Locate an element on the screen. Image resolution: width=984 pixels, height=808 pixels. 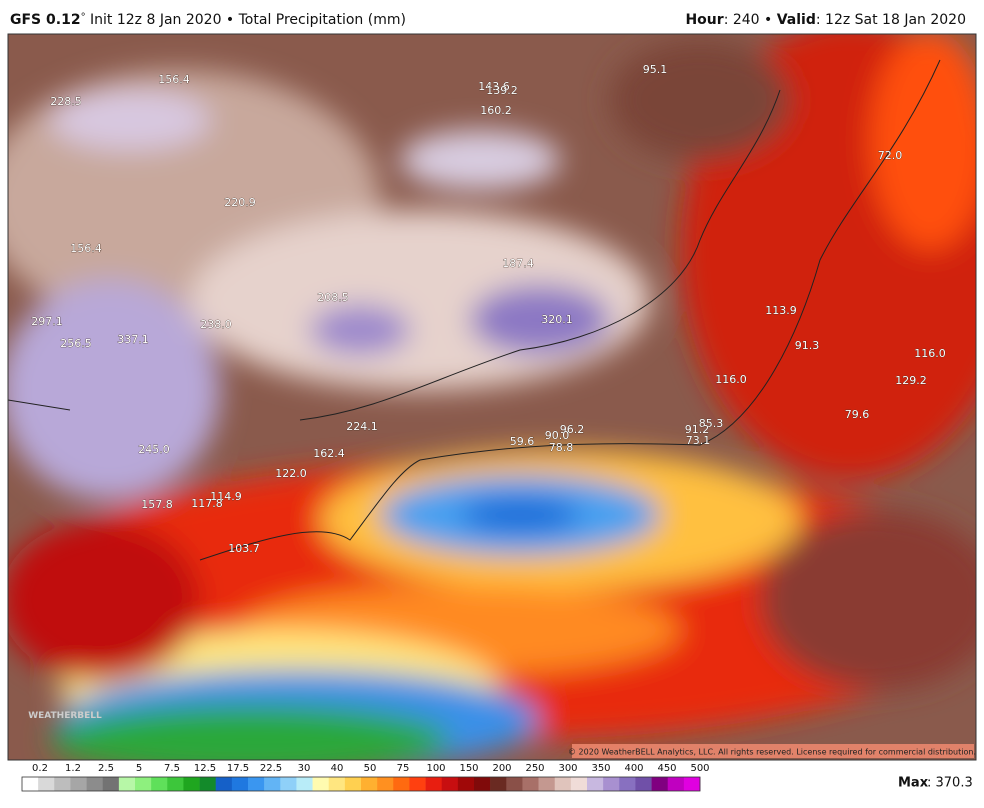
map-label: 228.5 is located at coordinates (66, 101).